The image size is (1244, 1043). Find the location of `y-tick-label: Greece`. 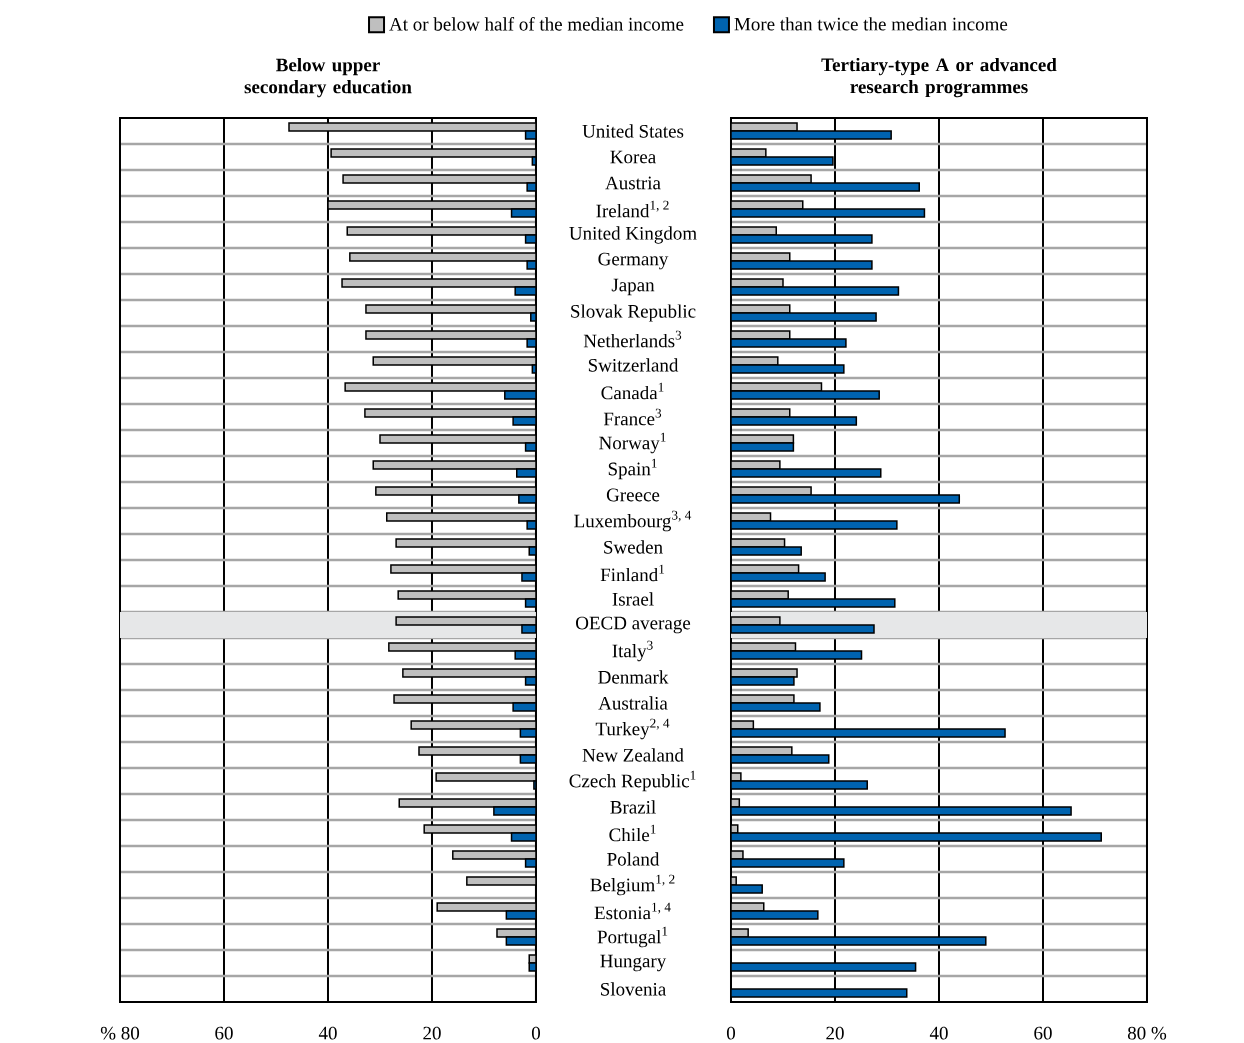

y-tick-label: Greece is located at coordinates (633, 495).